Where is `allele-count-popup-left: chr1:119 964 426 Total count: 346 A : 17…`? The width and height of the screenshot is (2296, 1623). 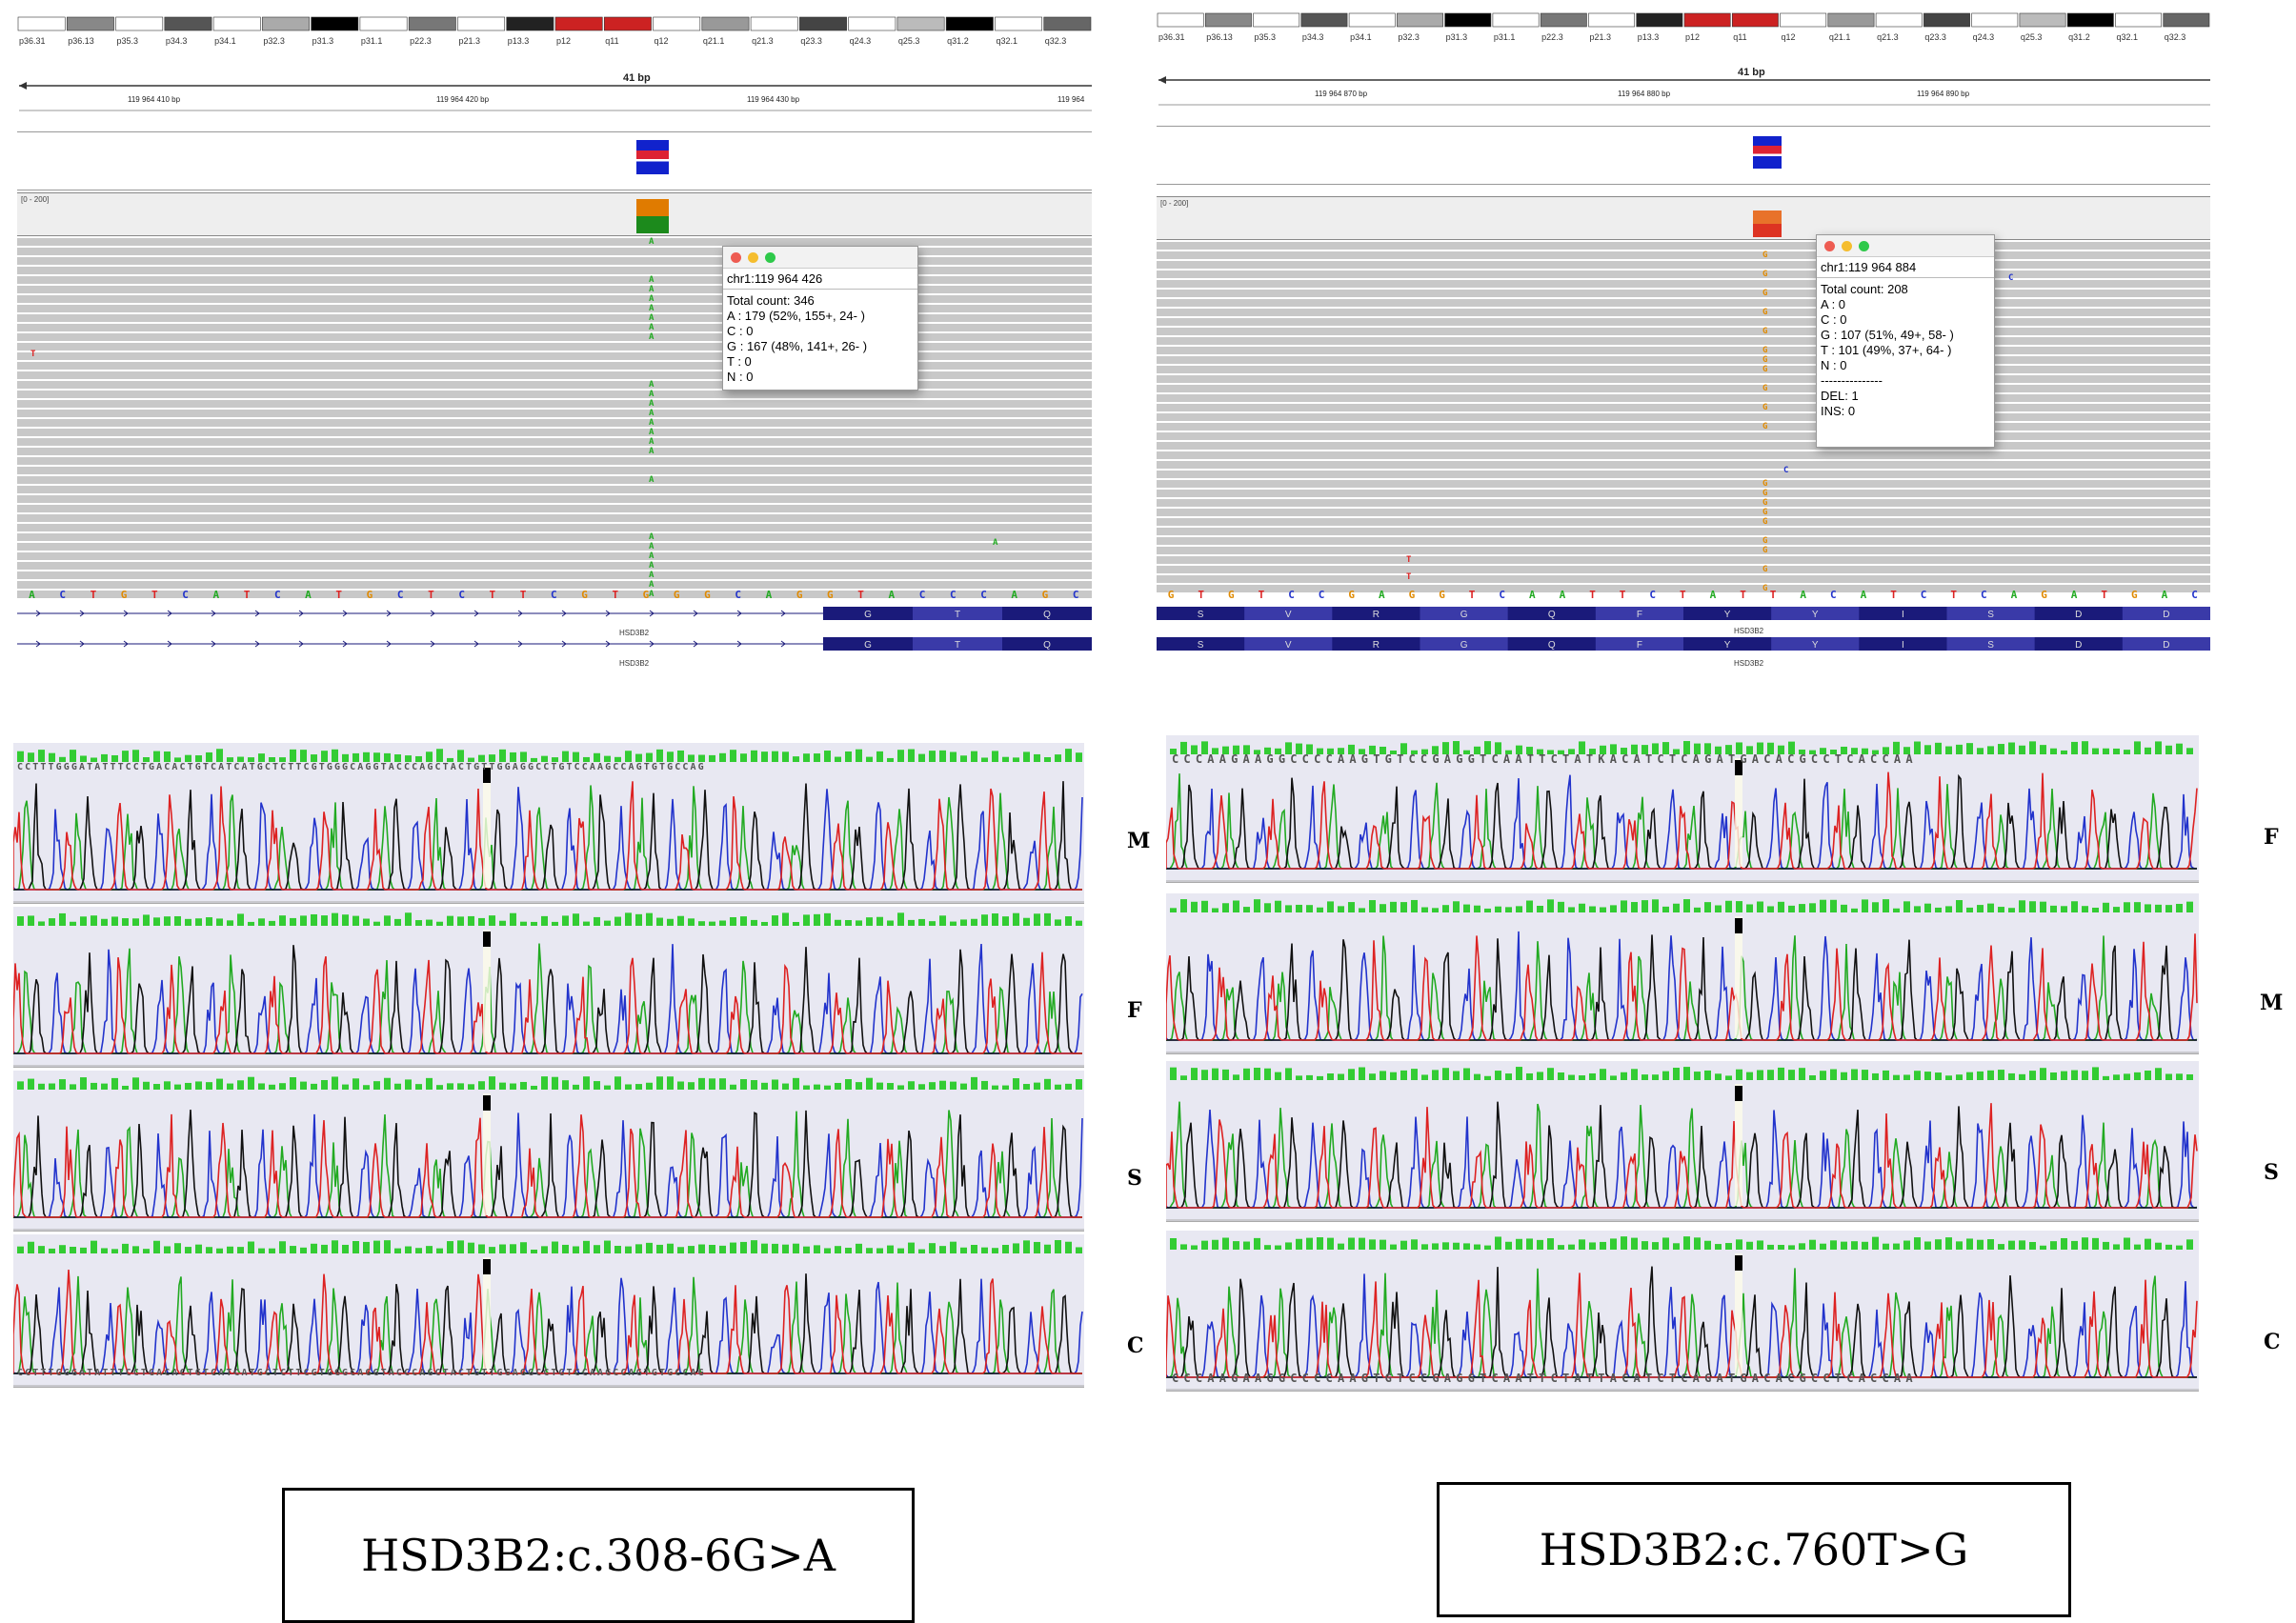 allele-count-popup-left: chr1:119 964 426 Total count: 346 A : 17… is located at coordinates (820, 318).